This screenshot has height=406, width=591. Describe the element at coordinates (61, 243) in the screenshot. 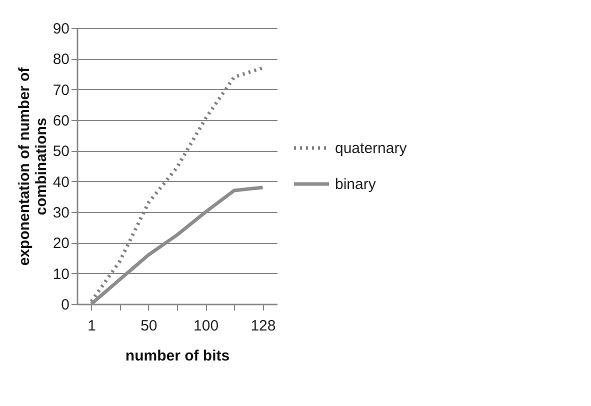

I see `y-tick-label: 20` at that location.